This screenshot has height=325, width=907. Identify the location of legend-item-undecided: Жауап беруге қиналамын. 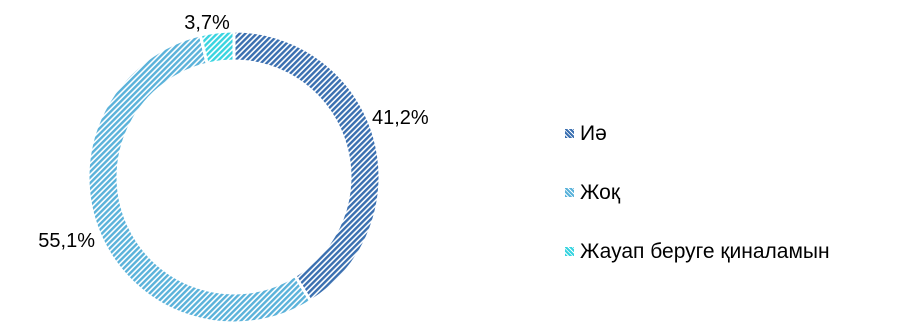
(735, 251).